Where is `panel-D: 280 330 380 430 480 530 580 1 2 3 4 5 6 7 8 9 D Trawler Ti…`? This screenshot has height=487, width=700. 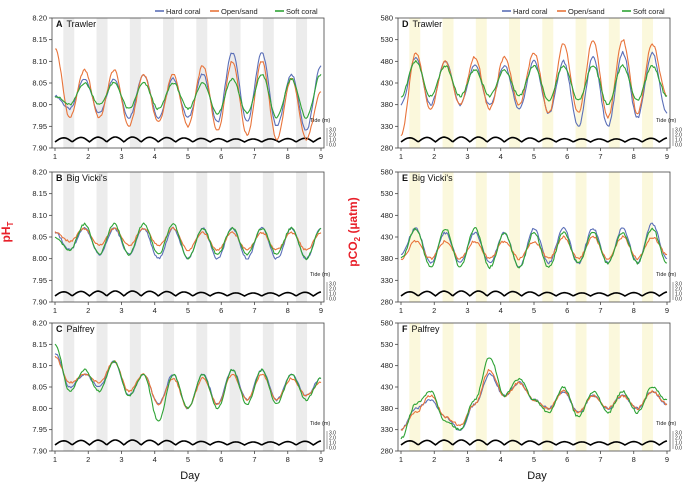 panel-D: 280 330 380 430 480 530 580 1 2 3 4 5 6 7 8 9 D Trawler Ti… is located at coordinates (531, 84).